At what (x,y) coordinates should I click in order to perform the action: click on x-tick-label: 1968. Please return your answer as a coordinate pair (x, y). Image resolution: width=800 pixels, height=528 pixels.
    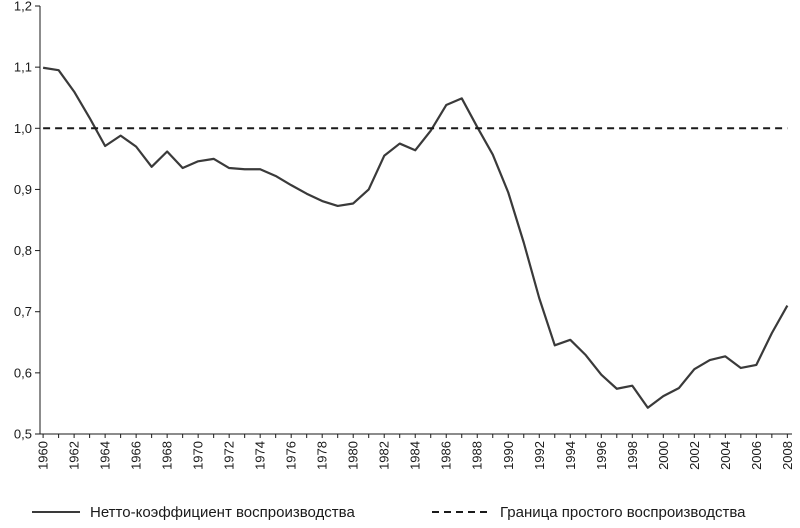
    Looking at the image, I should click on (167, 455).